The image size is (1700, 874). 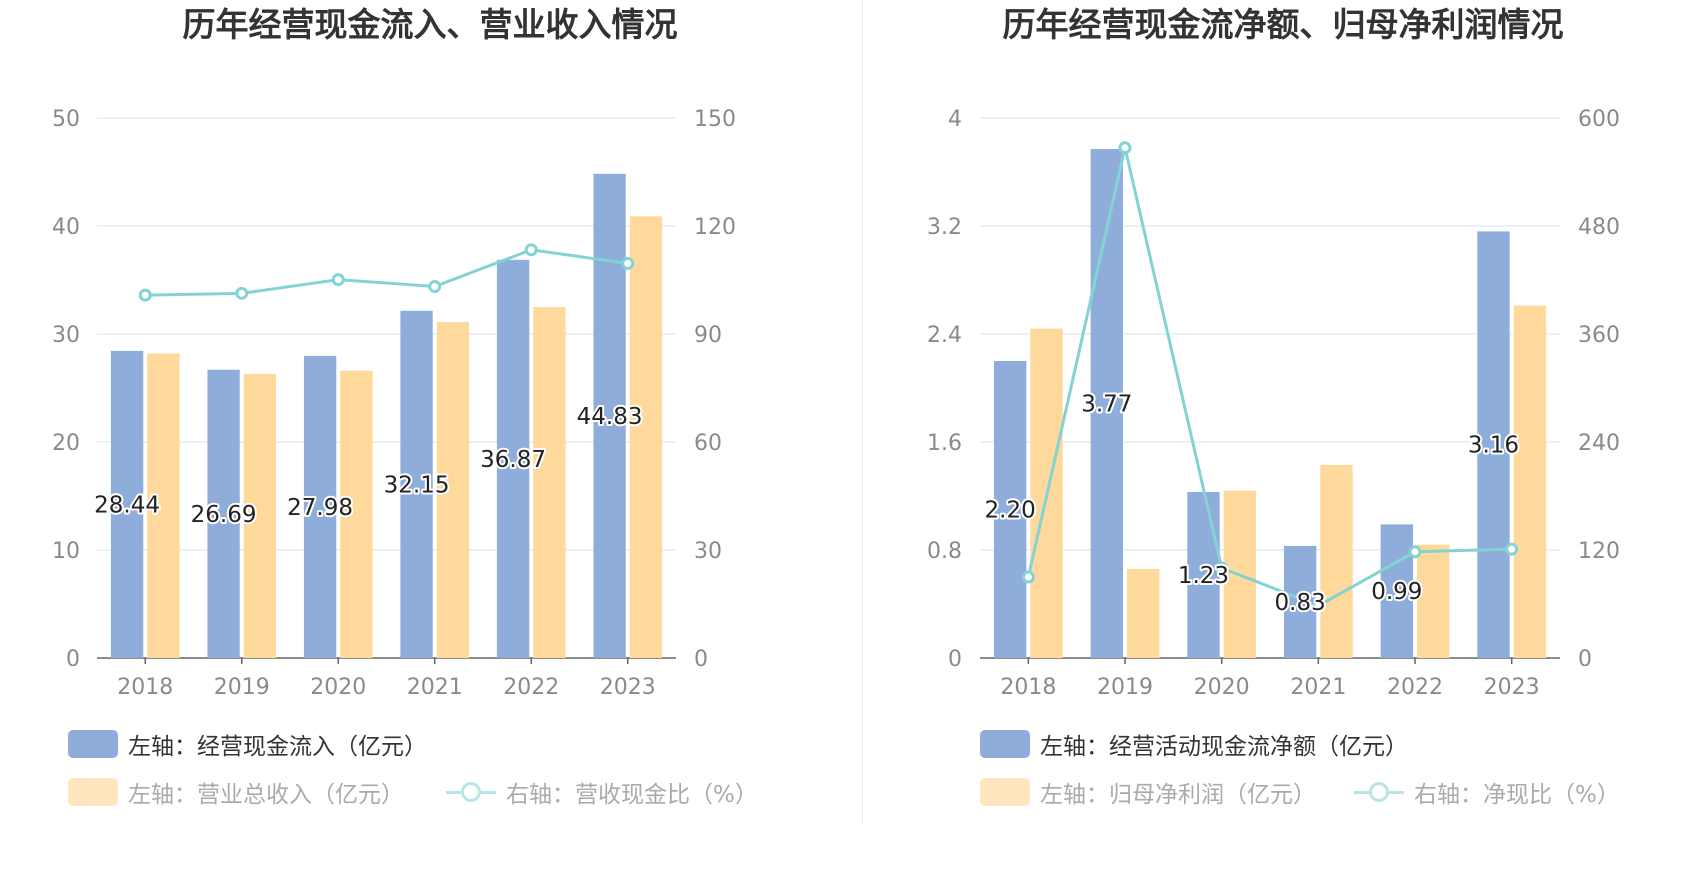 What do you see at coordinates (1599, 335) in the screenshot?
I see `y-right-tick-label: 360` at bounding box center [1599, 335].